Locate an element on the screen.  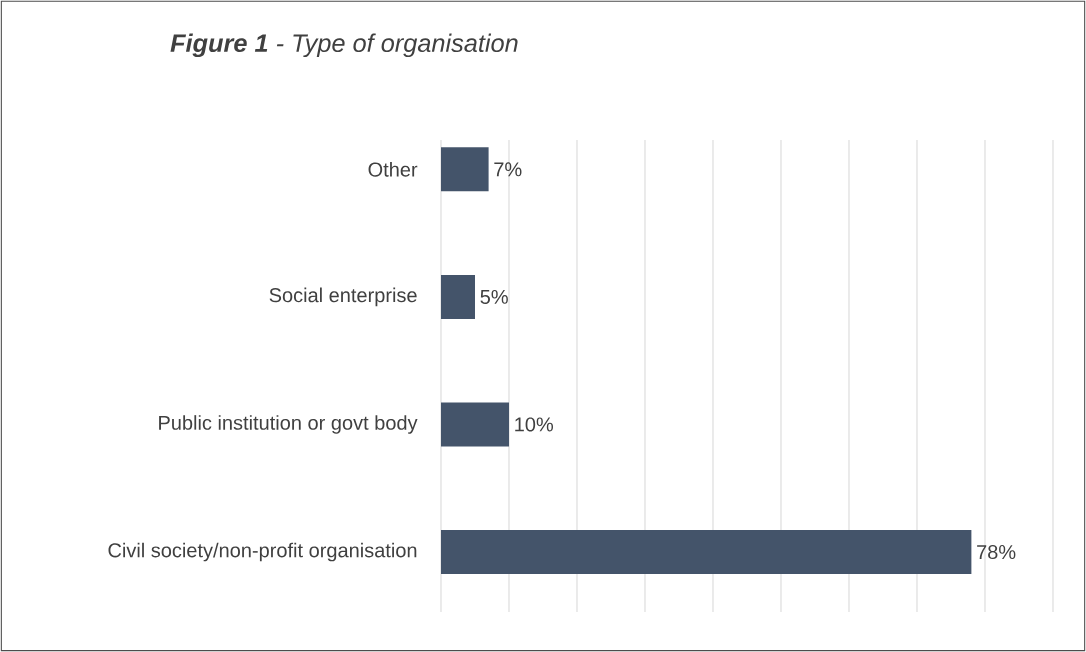
y-tick-label: Other is located at coordinates (393, 169).